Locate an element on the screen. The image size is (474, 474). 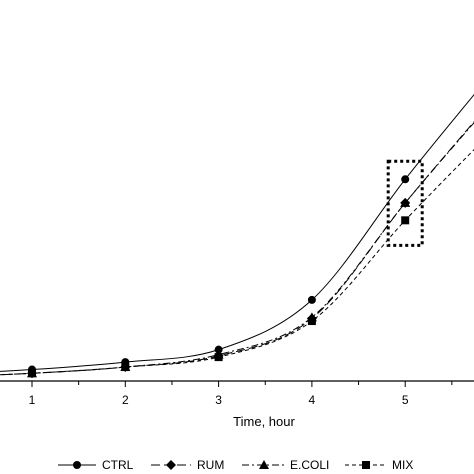
legend-item-ctrl: CTRL is located at coordinates (96, 465).